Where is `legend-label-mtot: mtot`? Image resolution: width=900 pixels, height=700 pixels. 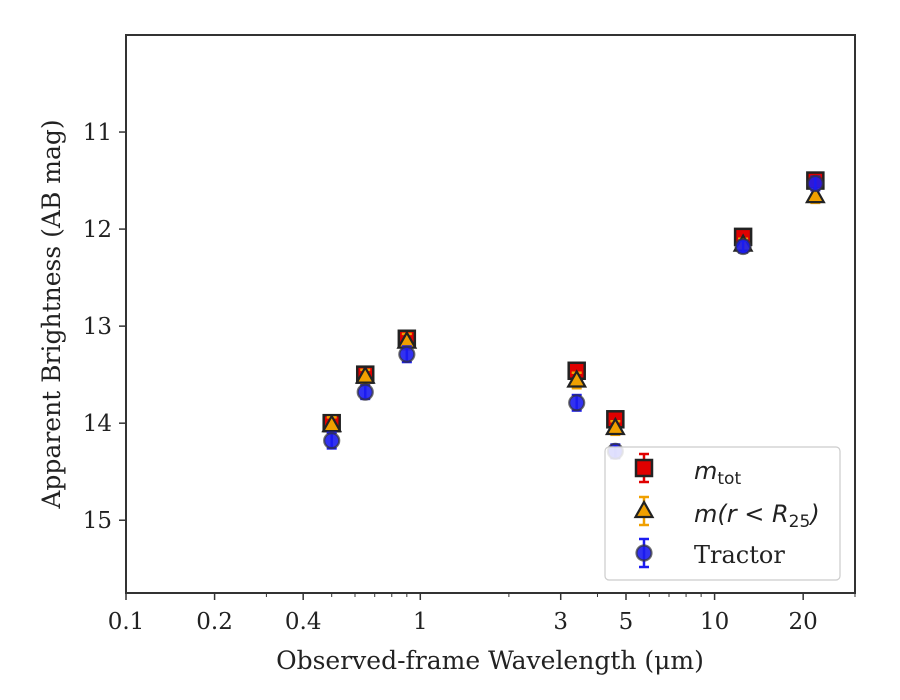 legend-label-mtot: mtot is located at coordinates (717, 473).